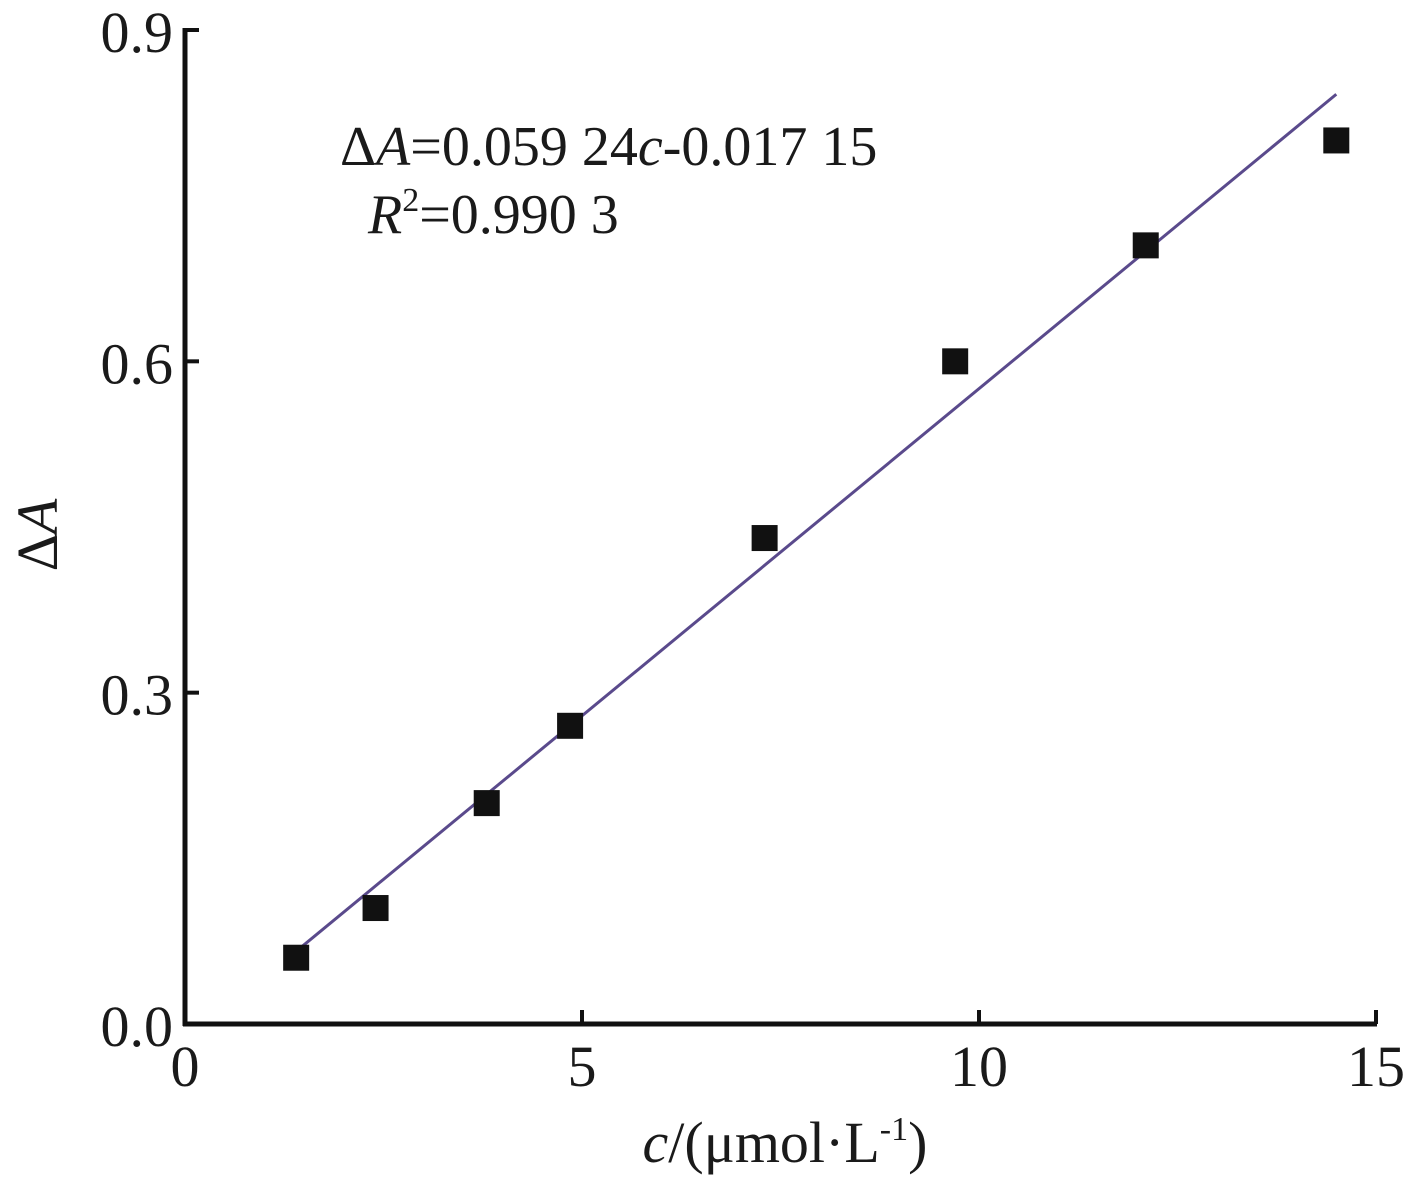 This screenshot has width=1417, height=1181. What do you see at coordinates (785, 1142) in the screenshot?
I see `x-axis-label: c/(μmol·L-1)` at bounding box center [785, 1142].